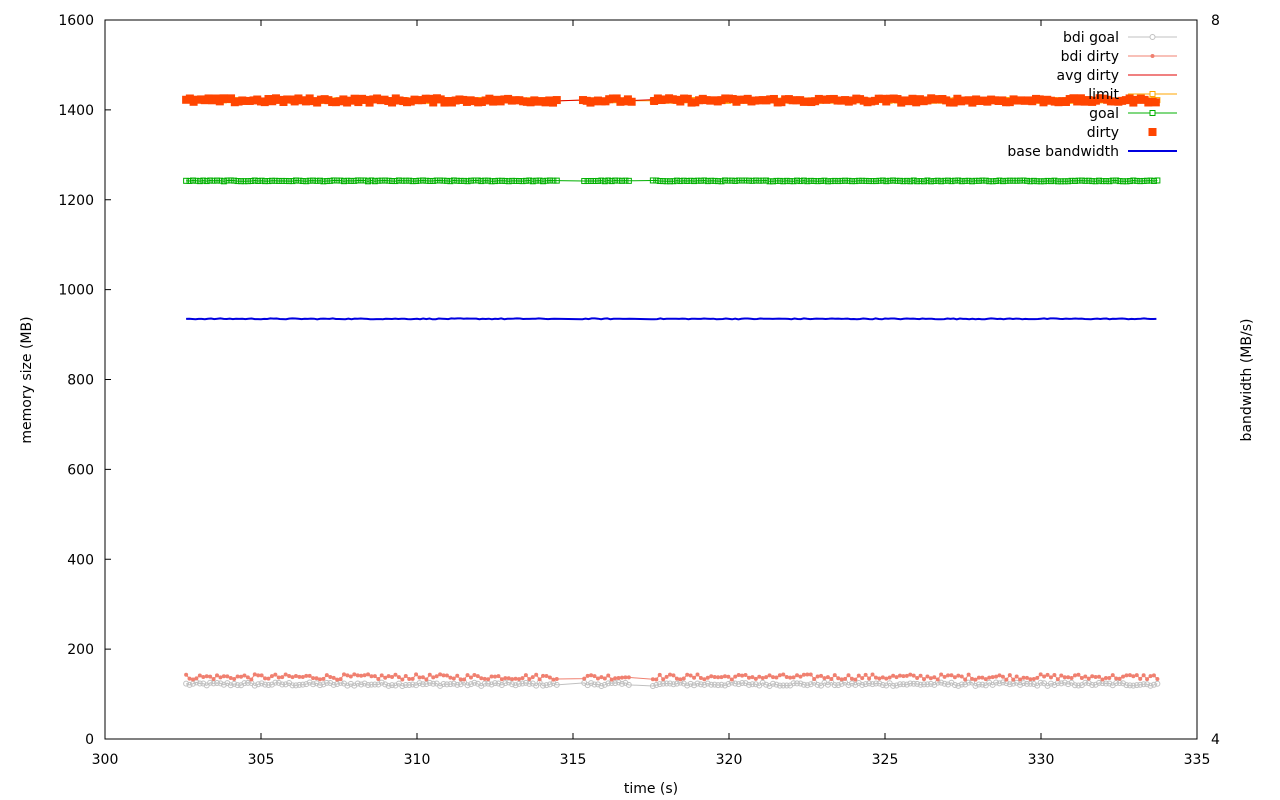 The image size is (1280, 800). I want to click on y-tick-label: 600, so click(80, 470).